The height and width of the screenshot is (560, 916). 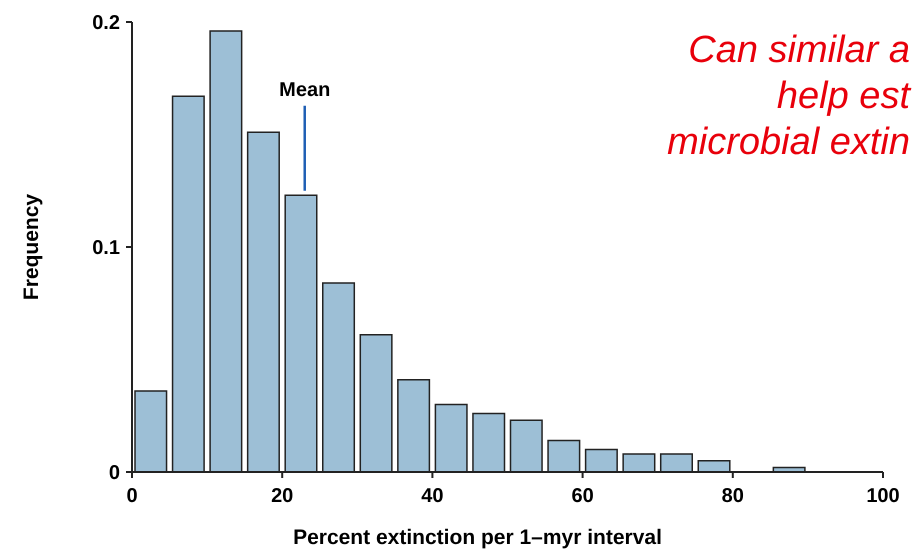 I want to click on x-tick-label: 60, so click(x=582, y=496).